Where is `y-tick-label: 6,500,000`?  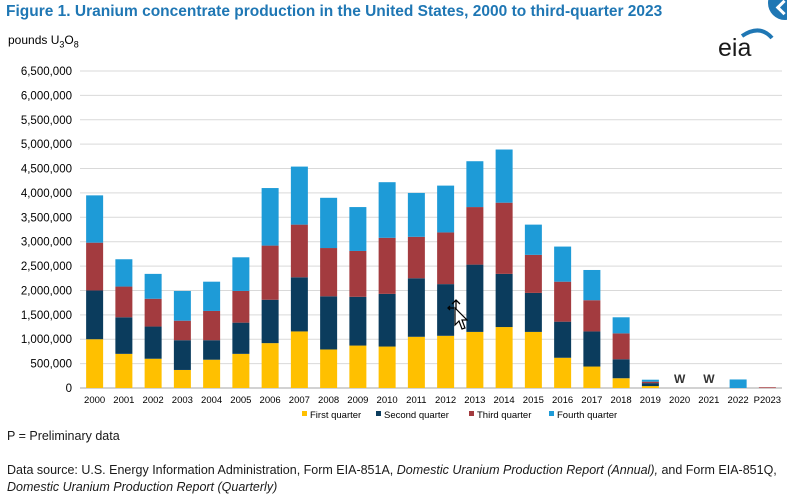
y-tick-label: 6,500,000 is located at coordinates (46, 72).